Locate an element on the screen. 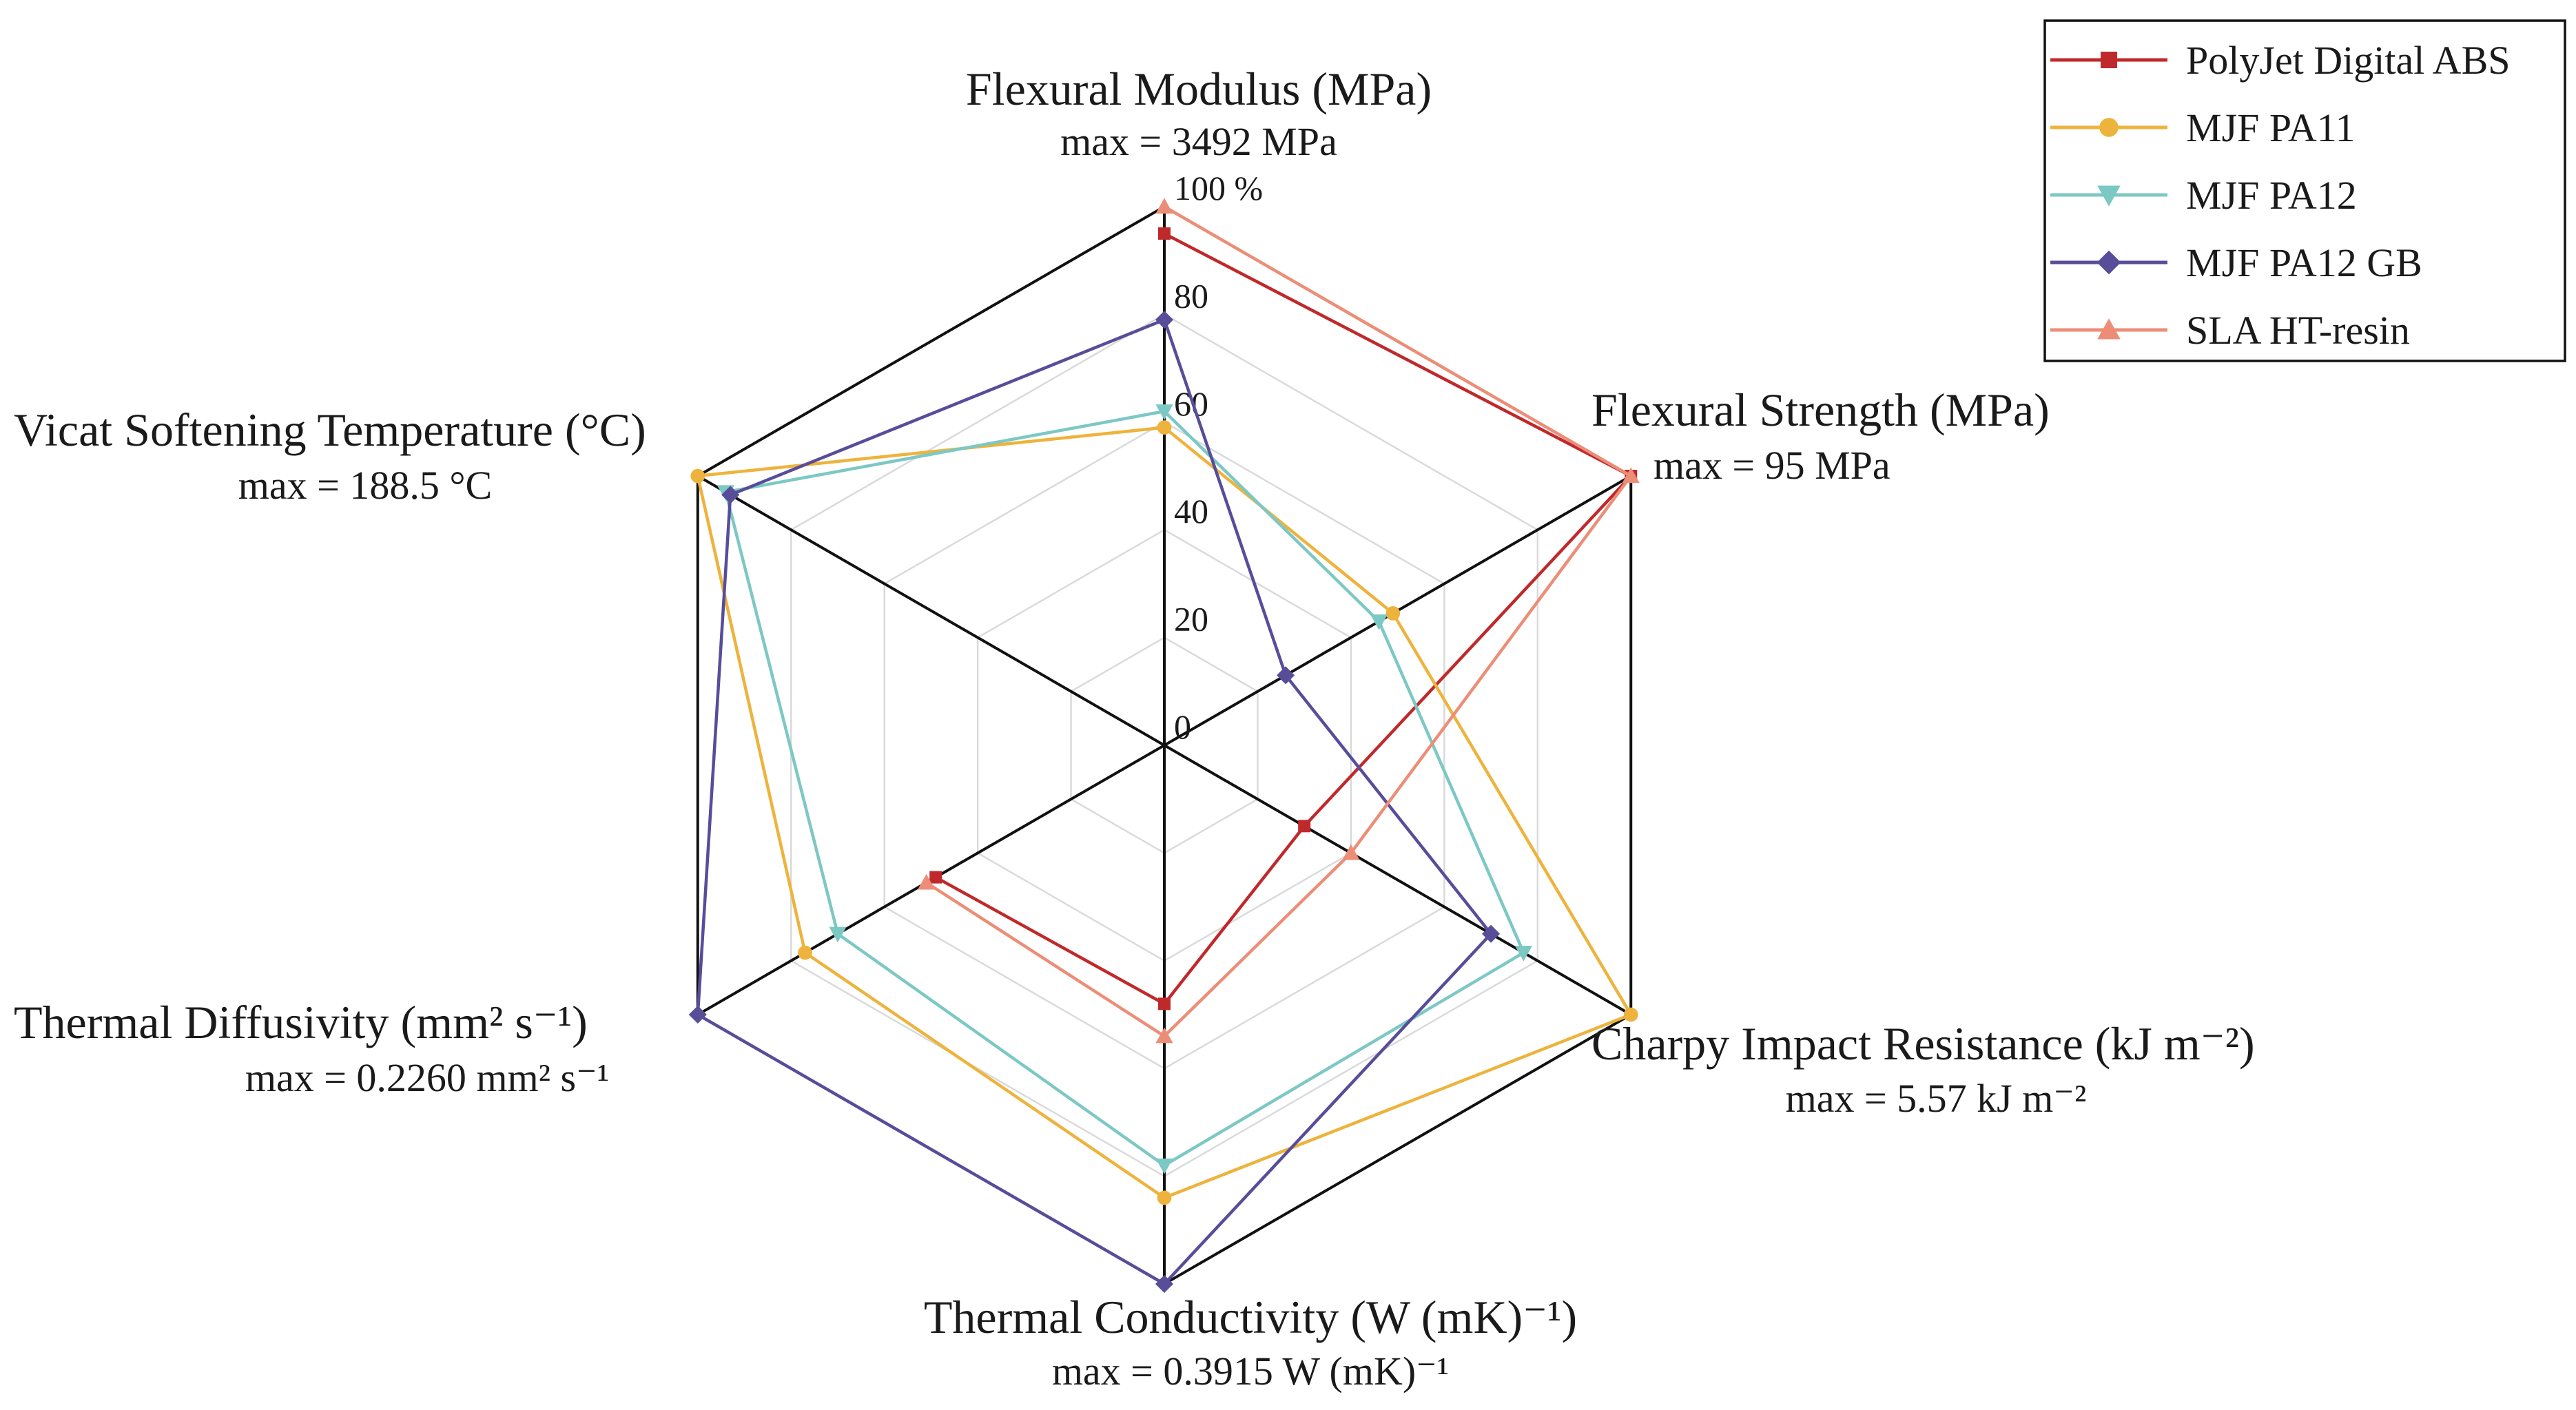 Image resolution: width=2576 pixels, height=1410 pixels. tick-label: 0 is located at coordinates (1182, 726).